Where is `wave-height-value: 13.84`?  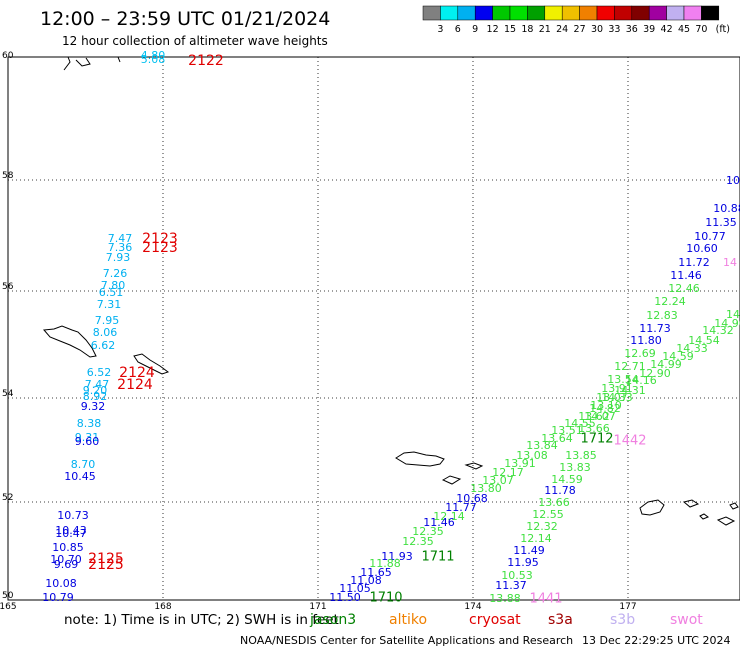 wave-height-value: 13.84 is located at coordinates (542, 445).